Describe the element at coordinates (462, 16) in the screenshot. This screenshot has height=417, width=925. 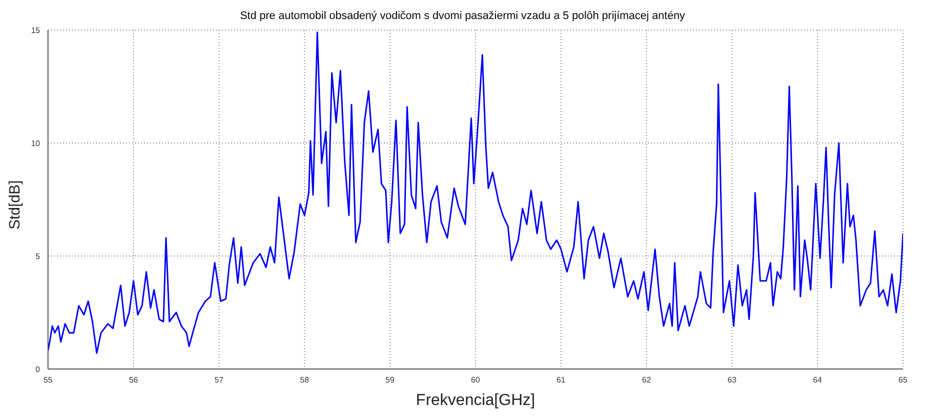
I see `chart-title: Std pre automobil obsadený vodičom s dvomi pasažiermi vzadu a 5 polôh prijímacej antény` at that location.